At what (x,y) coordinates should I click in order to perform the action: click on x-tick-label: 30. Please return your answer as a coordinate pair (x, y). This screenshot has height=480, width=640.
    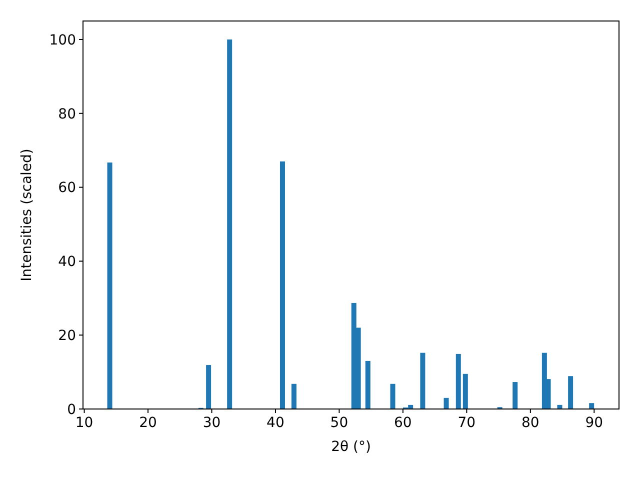
    Looking at the image, I should click on (211, 423).